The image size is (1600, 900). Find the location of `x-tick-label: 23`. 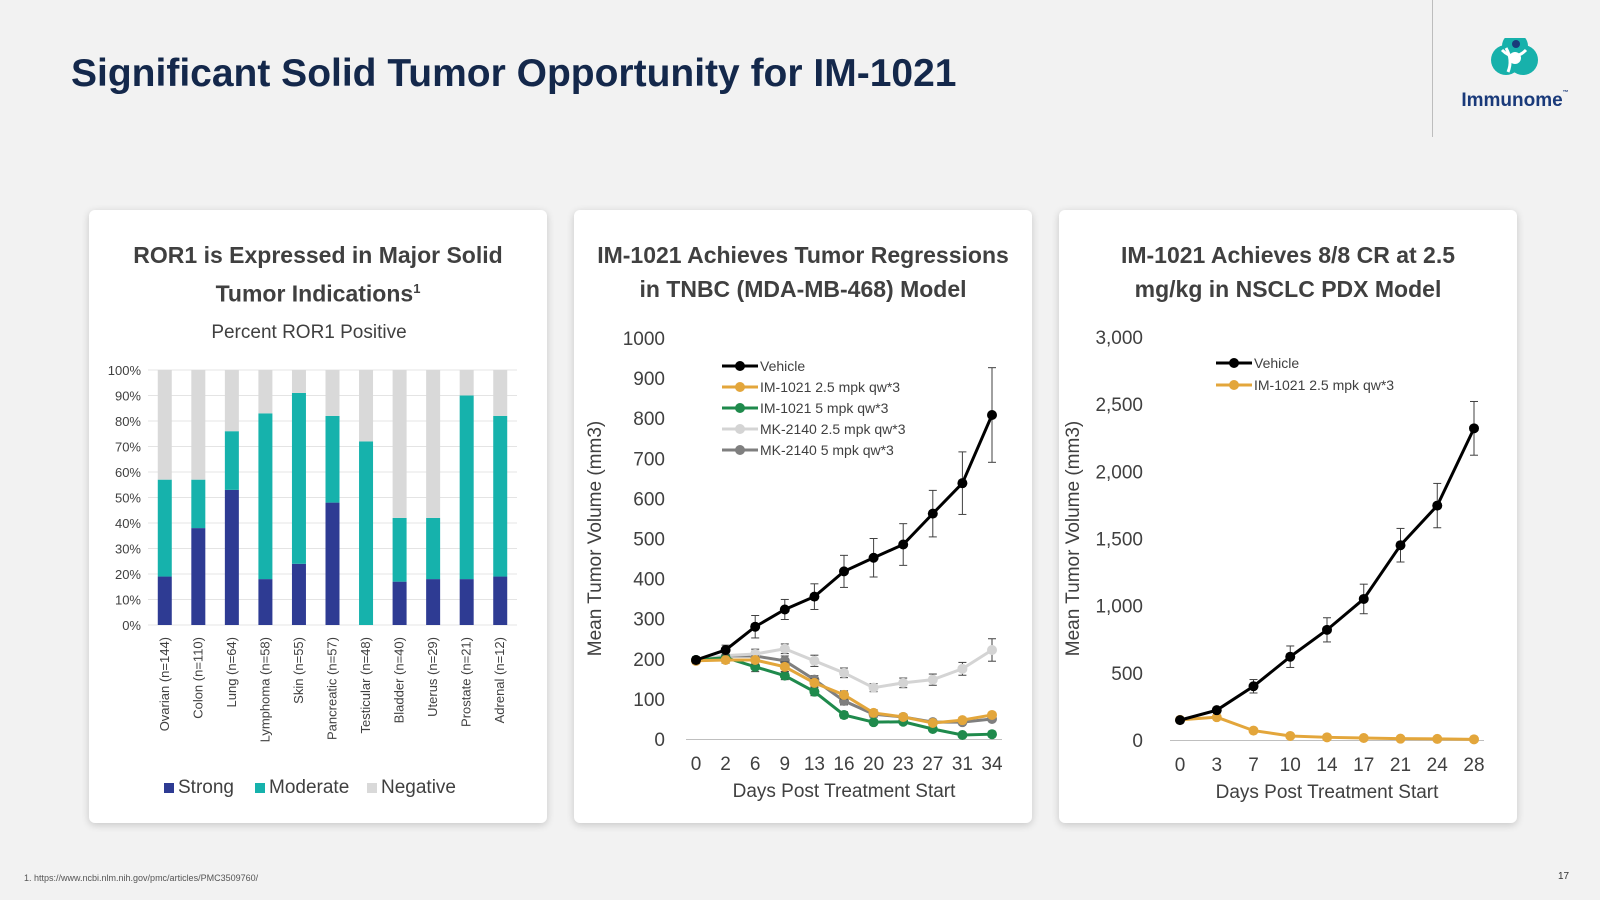

x-tick-label: 23 is located at coordinates (903, 764).